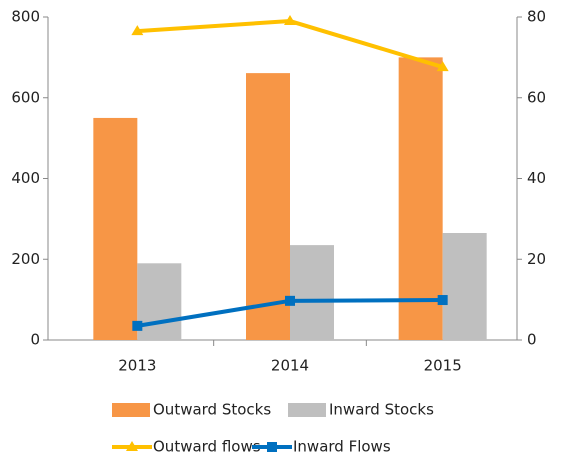 This screenshot has height=462, width=563. I want to click on legend-label: Inward Stocks, so click(381, 410).